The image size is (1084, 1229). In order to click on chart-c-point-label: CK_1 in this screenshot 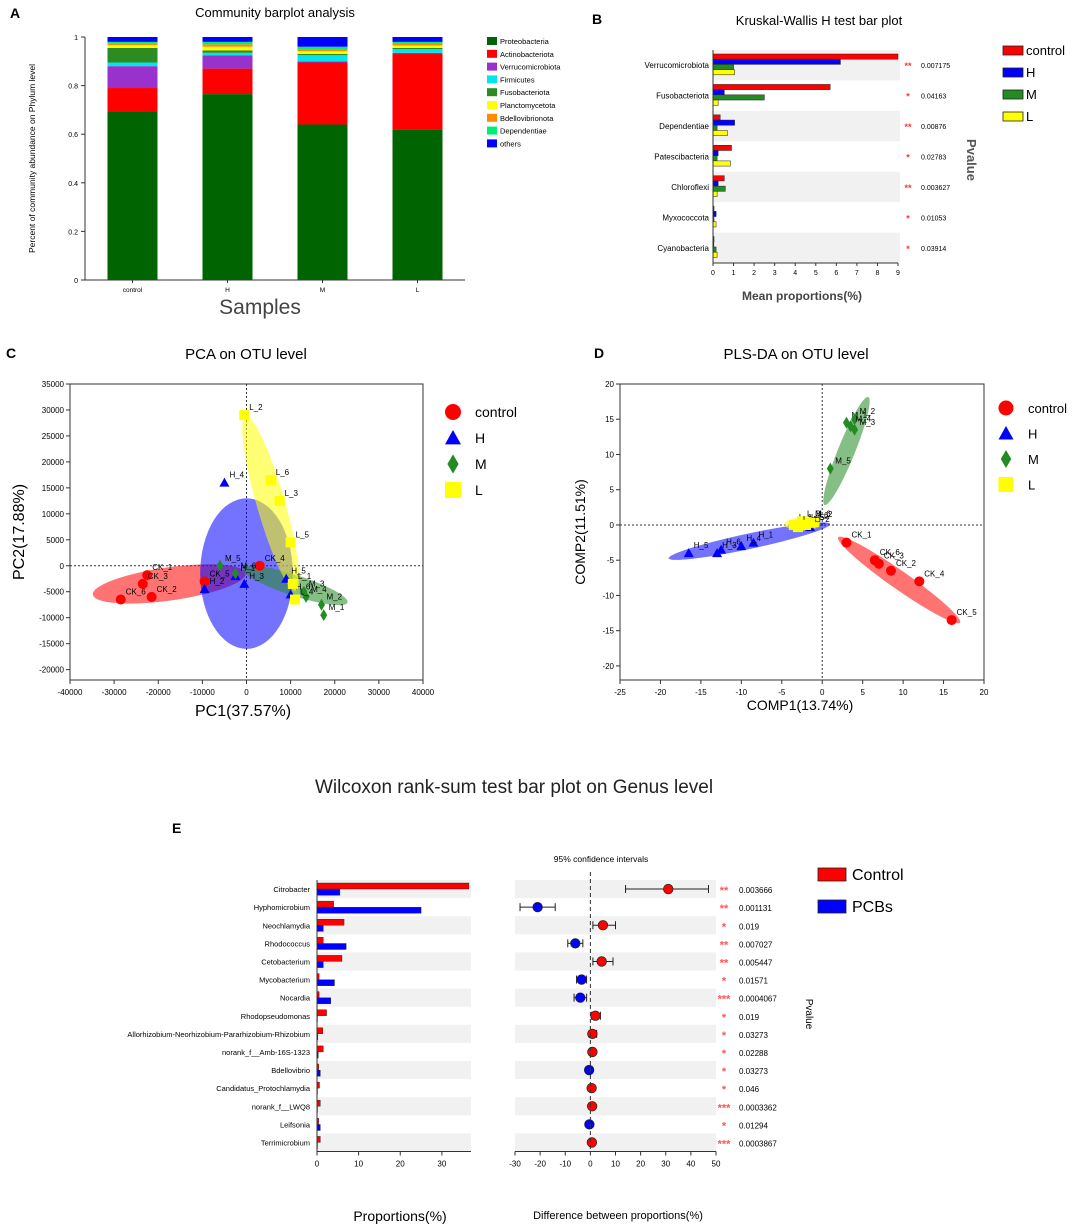, I will do `click(162, 567)`.